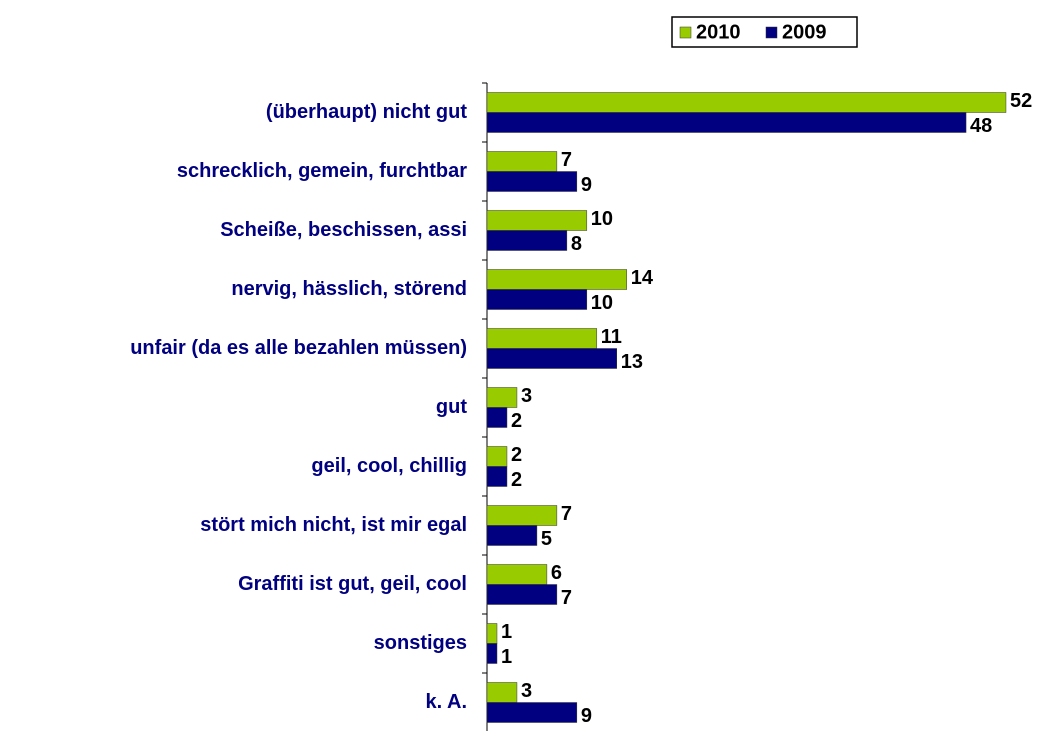 This screenshot has width=1045, height=731. Describe the element at coordinates (611, 337) in the screenshot. I see `value-label: 11` at that location.